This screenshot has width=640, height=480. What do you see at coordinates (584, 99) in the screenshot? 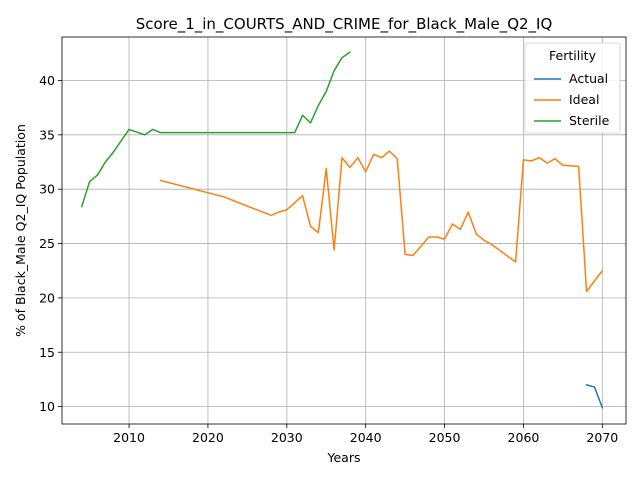
I see `legend-label-ideal: Ideal` at bounding box center [584, 99].